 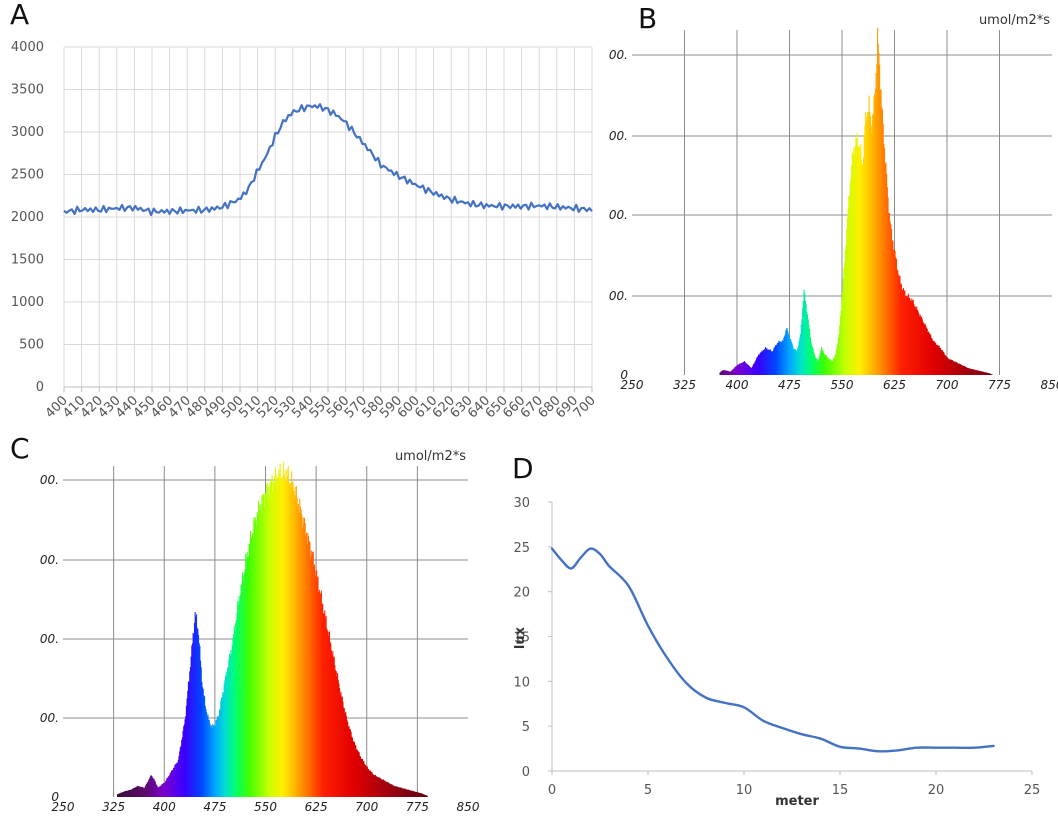 What do you see at coordinates (1049, 385) in the screenshot?
I see `panel-b-x-tick-label: 850` at bounding box center [1049, 385].